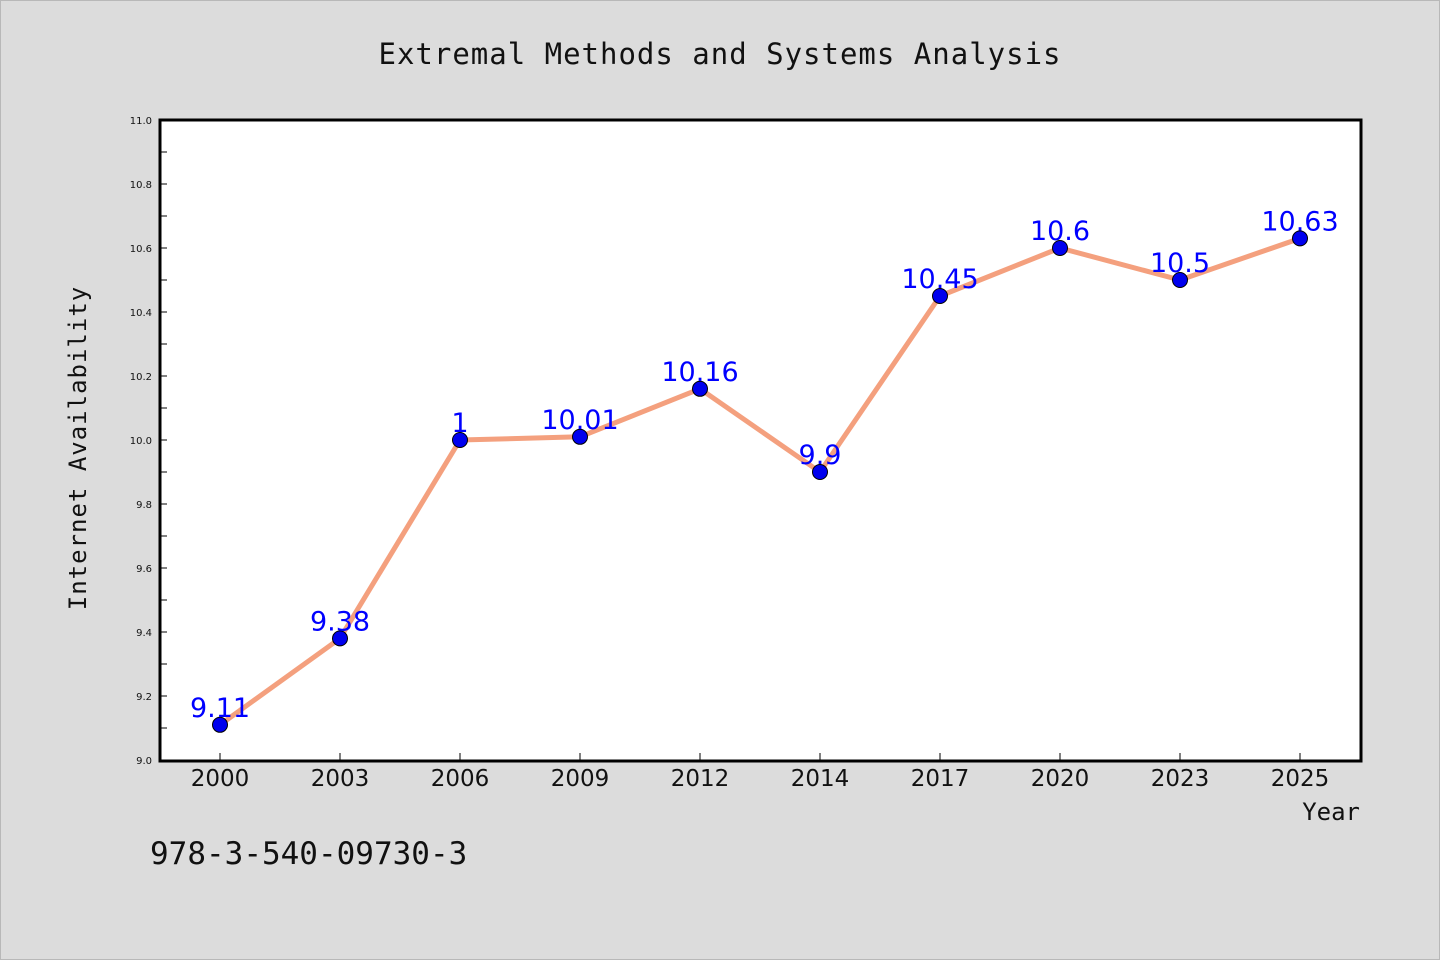 The width and height of the screenshot is (1440, 960). What do you see at coordinates (579, 420) in the screenshot?
I see `data-label: 10.01` at bounding box center [579, 420].